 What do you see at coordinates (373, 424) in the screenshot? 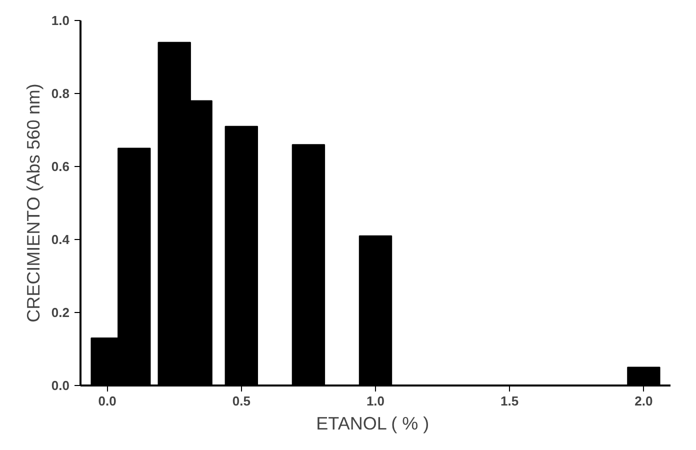
I see `x-axis-title: ETANOL ( % )` at bounding box center [373, 424].